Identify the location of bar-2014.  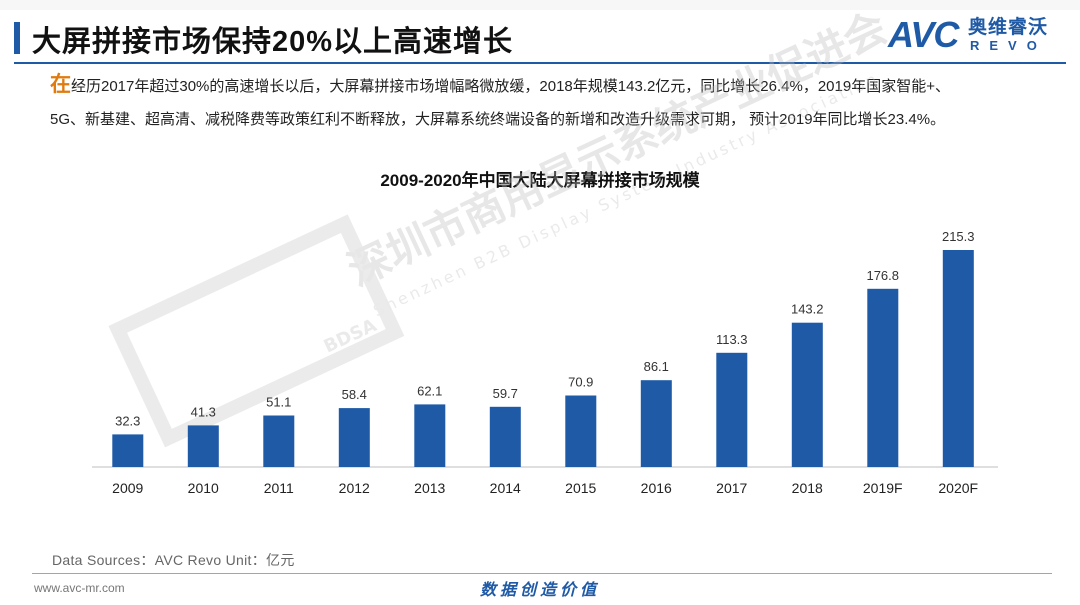
(505, 436).